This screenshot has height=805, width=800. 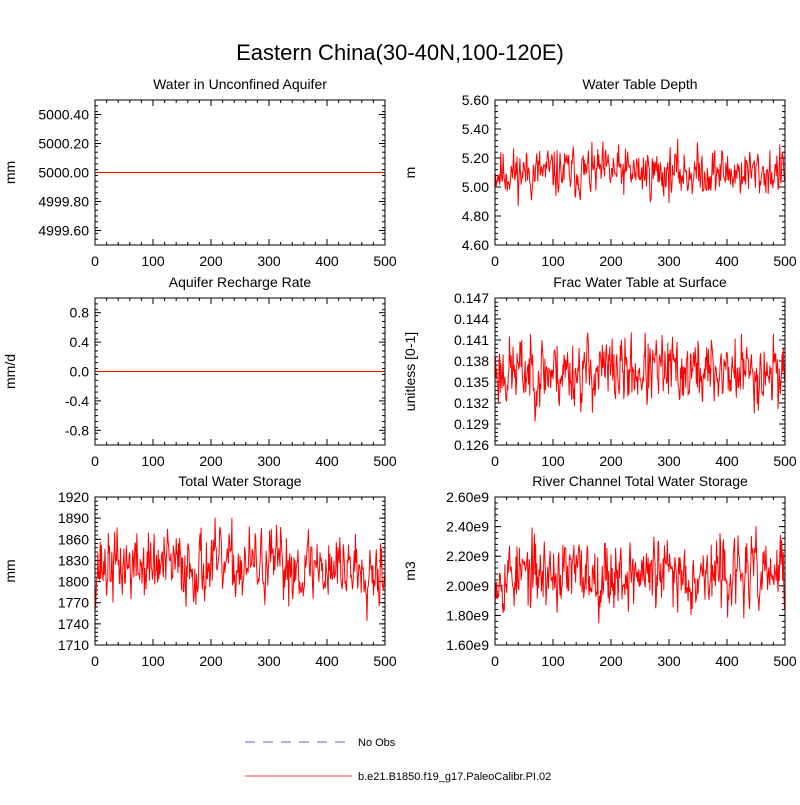 What do you see at coordinates (471, 382) in the screenshot?
I see `y-tick-label: 0.135` at bounding box center [471, 382].